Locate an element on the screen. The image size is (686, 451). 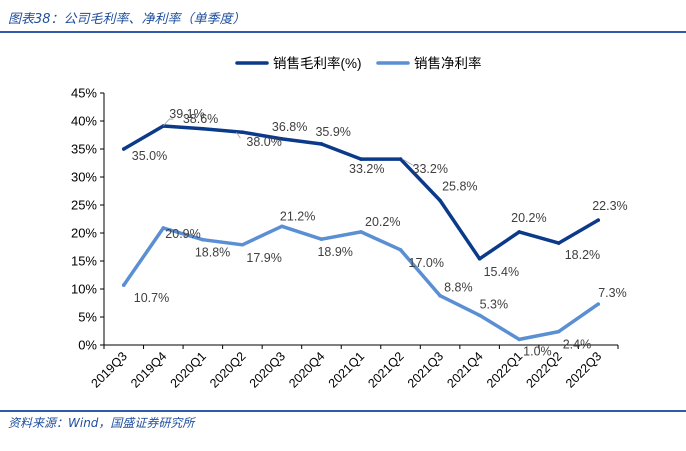
x-tick-label: 2020Q1 is located at coordinates (188, 369).